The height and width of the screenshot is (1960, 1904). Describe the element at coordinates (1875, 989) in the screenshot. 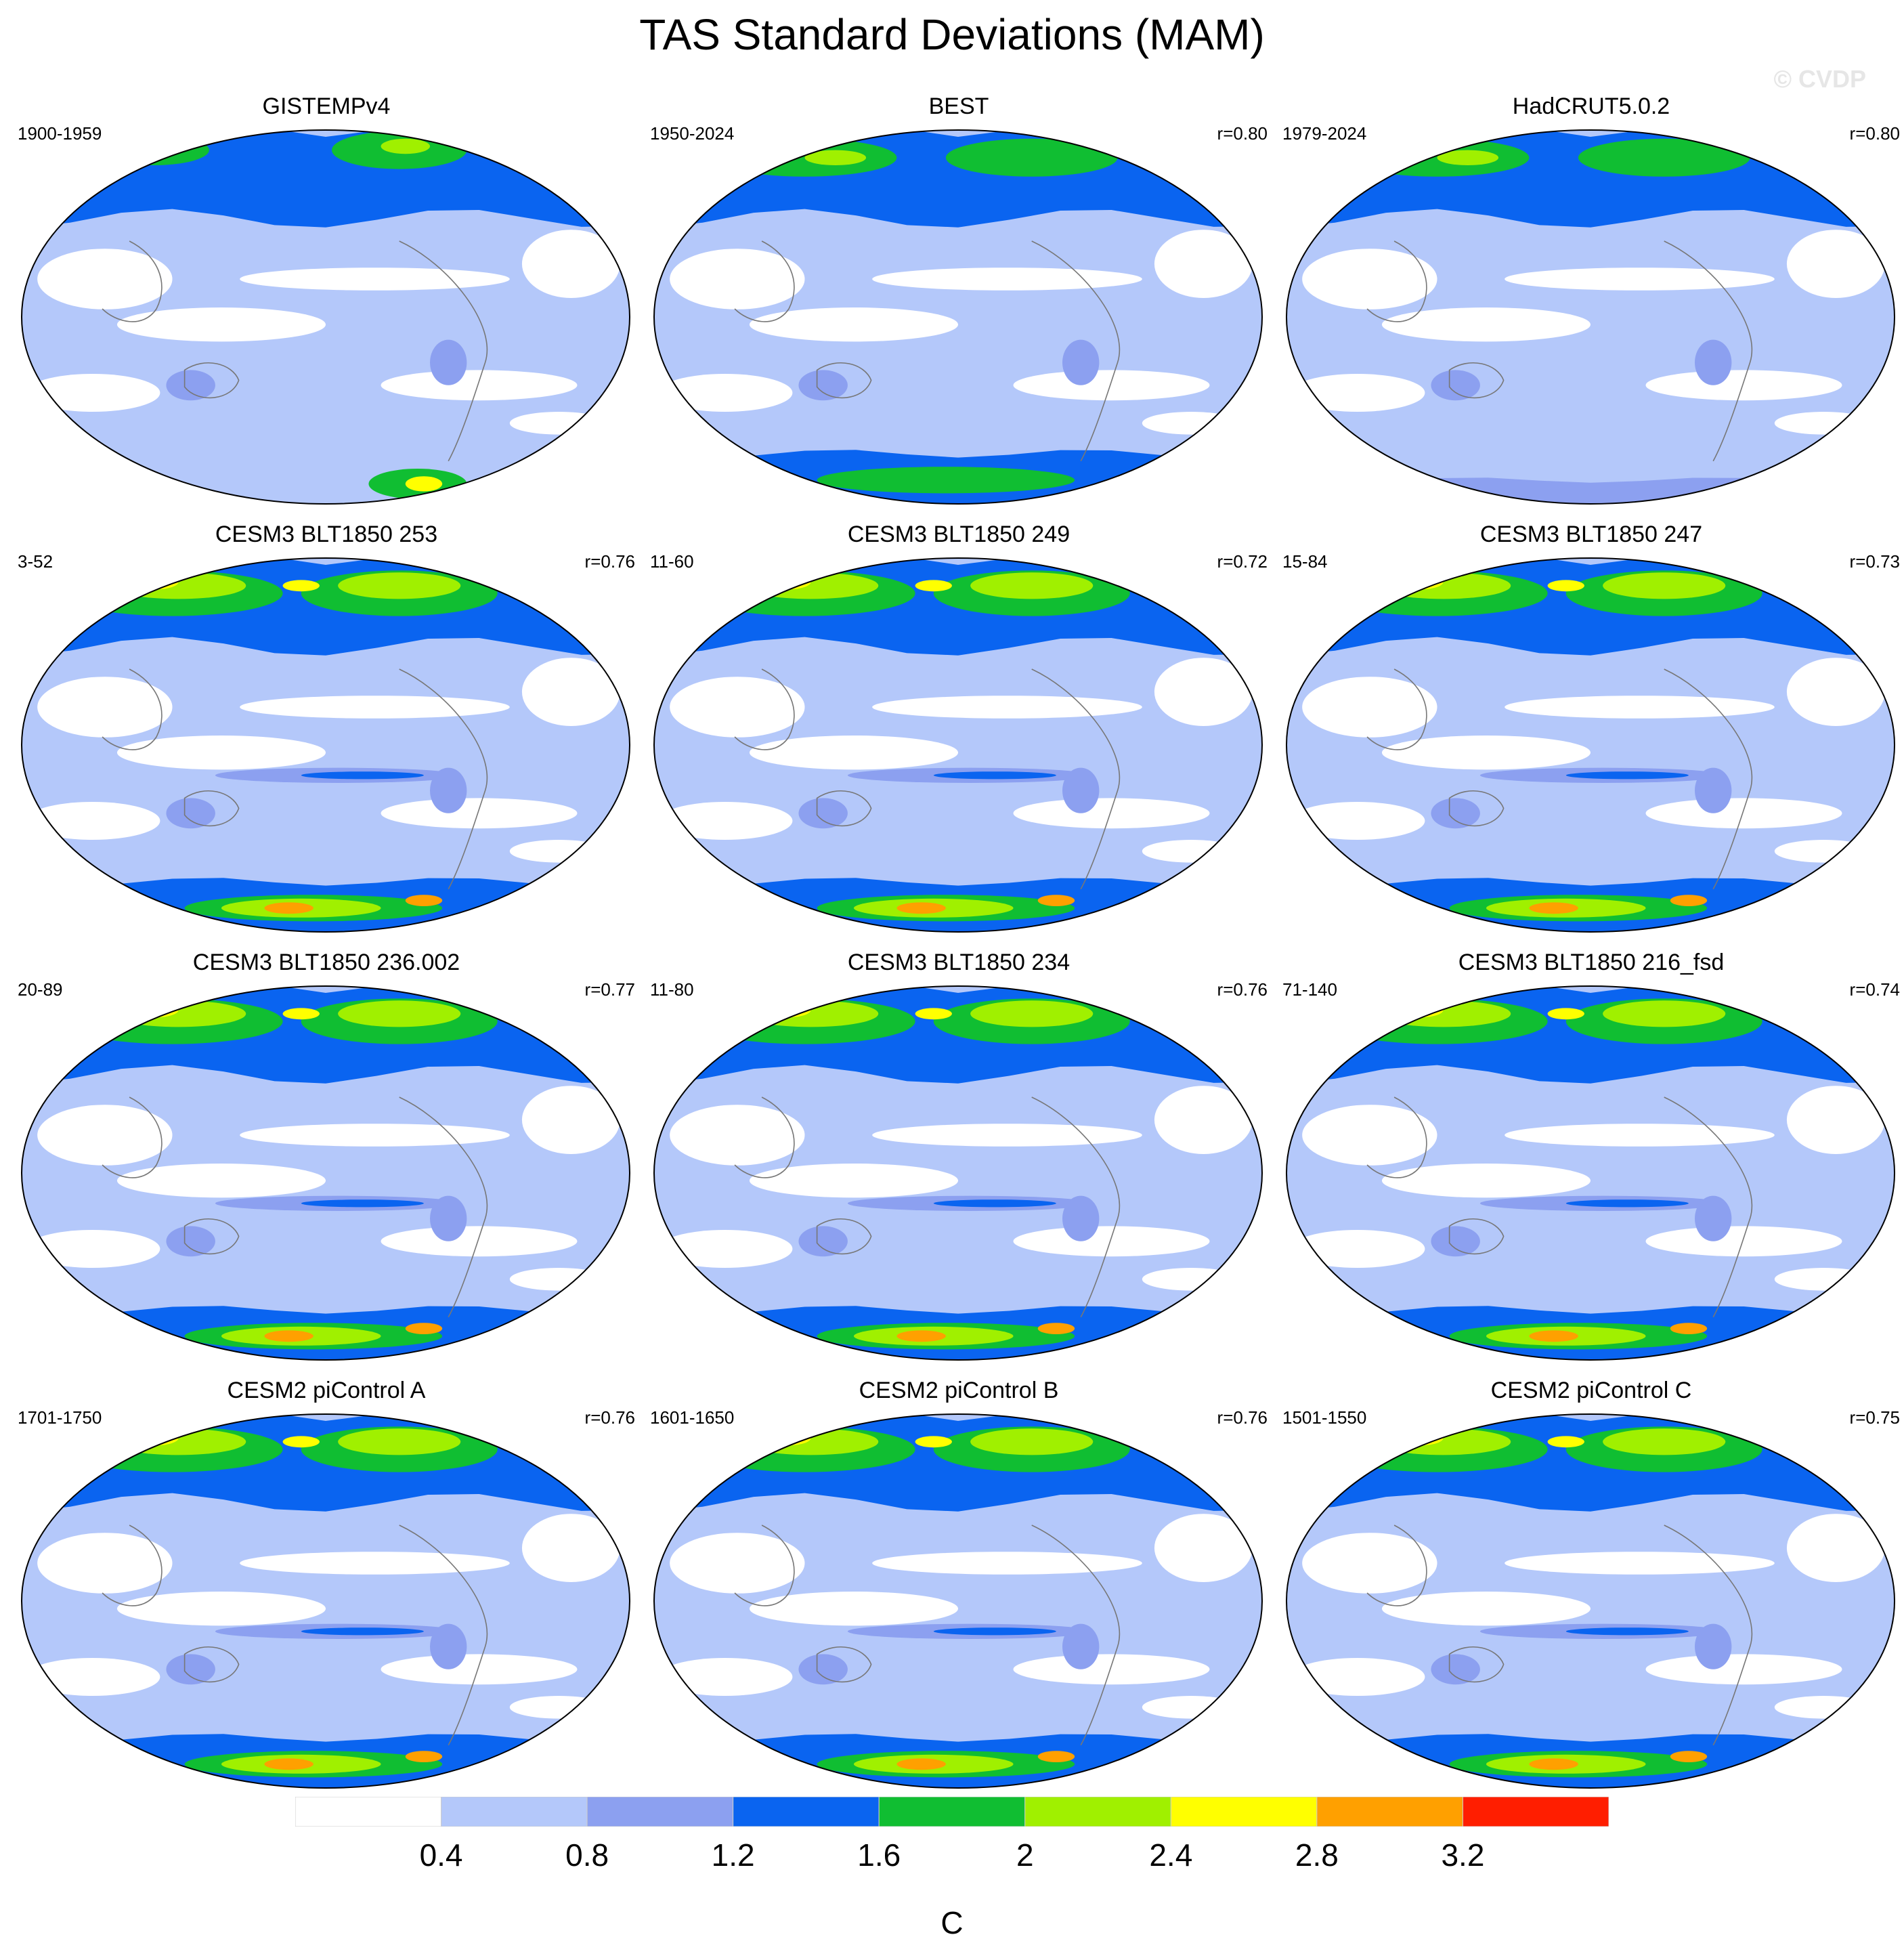

I see `panel-correlation: r=0.74` at that location.